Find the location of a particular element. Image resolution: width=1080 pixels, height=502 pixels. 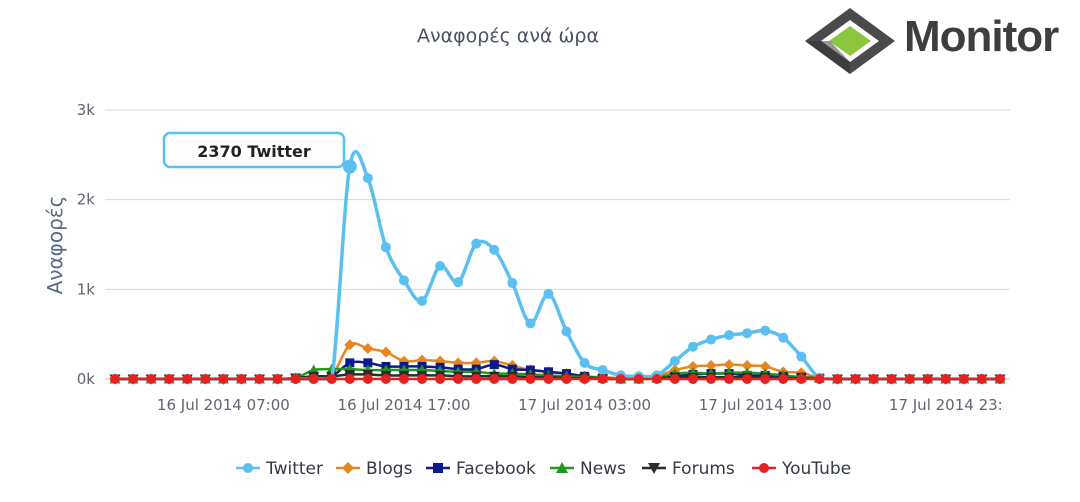

legend-item-blogs: Blogs is located at coordinates (374, 469).